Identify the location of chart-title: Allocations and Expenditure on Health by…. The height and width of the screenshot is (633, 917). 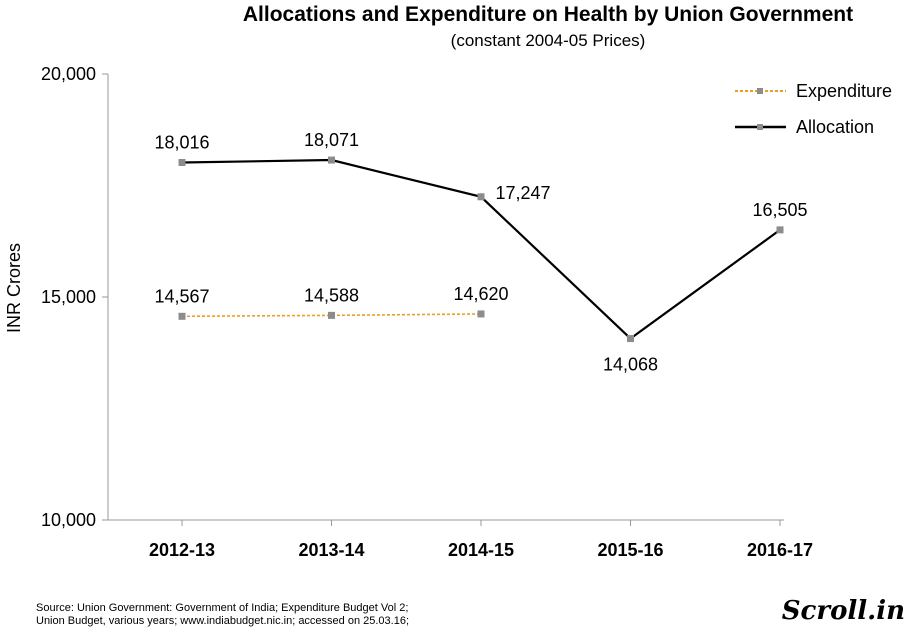
(548, 14).